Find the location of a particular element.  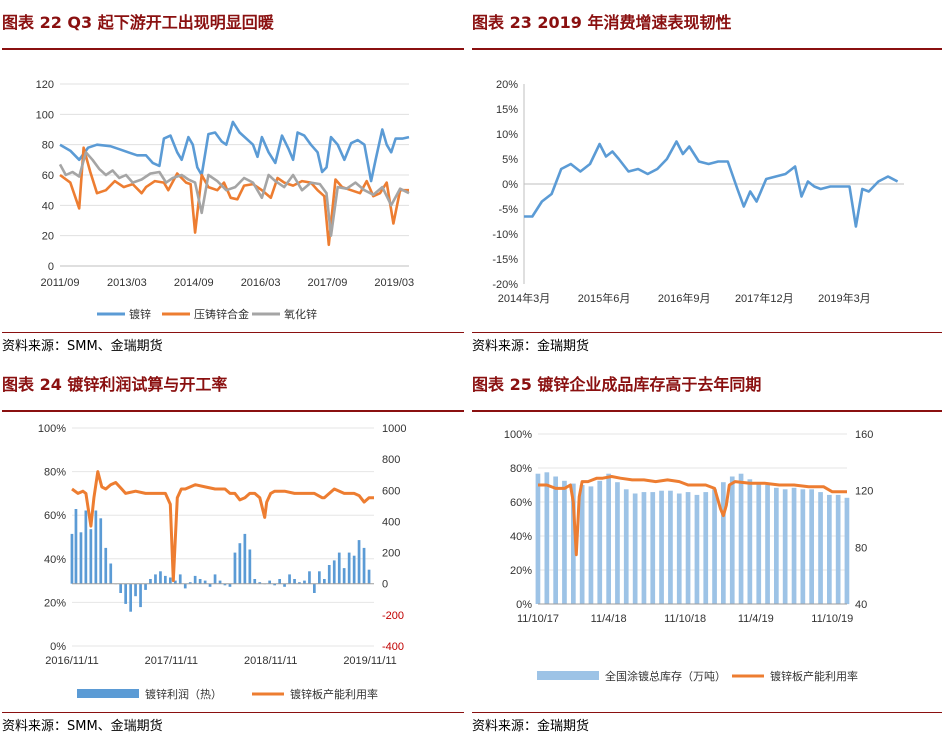

y-tick-label: 20% is located at coordinates (507, 85).